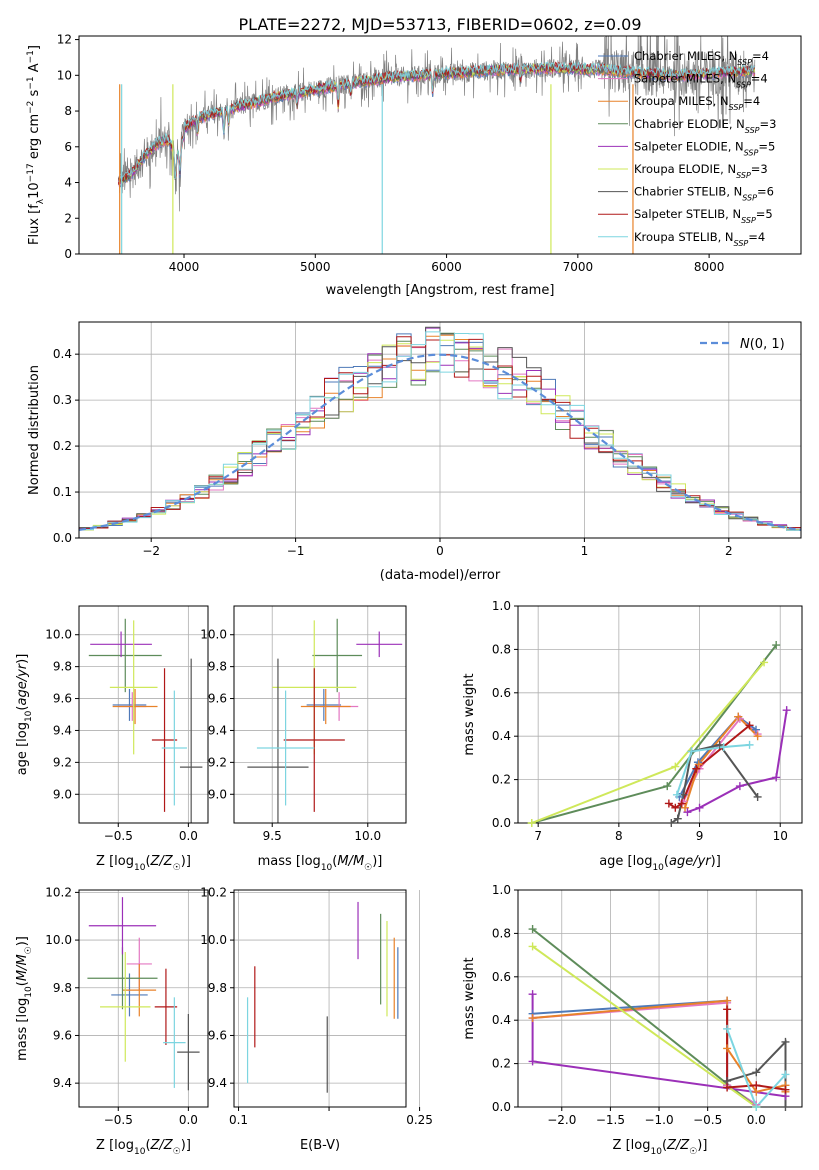  I want to click on tick-label-y: 10.2, so click(213, 892).